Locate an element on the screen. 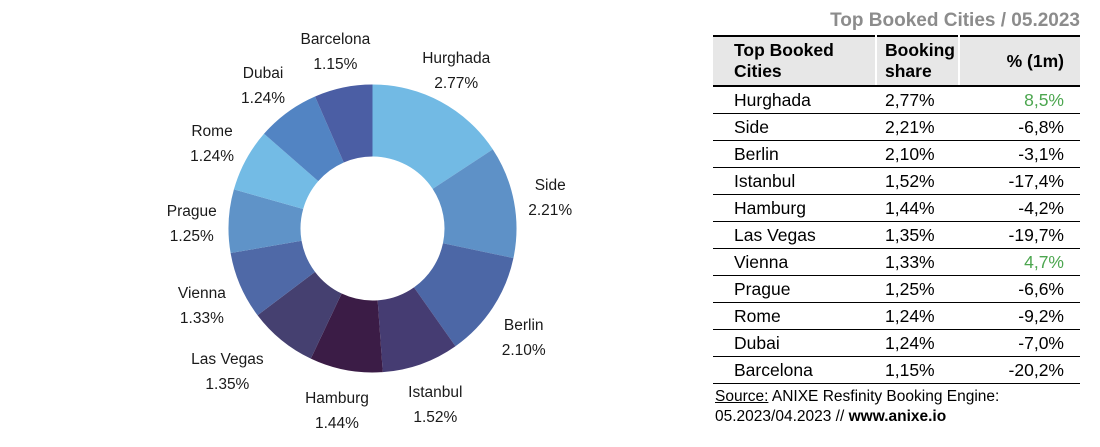 This screenshot has width=1100, height=447. cell-booking-share: 1,35% is located at coordinates (917, 235).